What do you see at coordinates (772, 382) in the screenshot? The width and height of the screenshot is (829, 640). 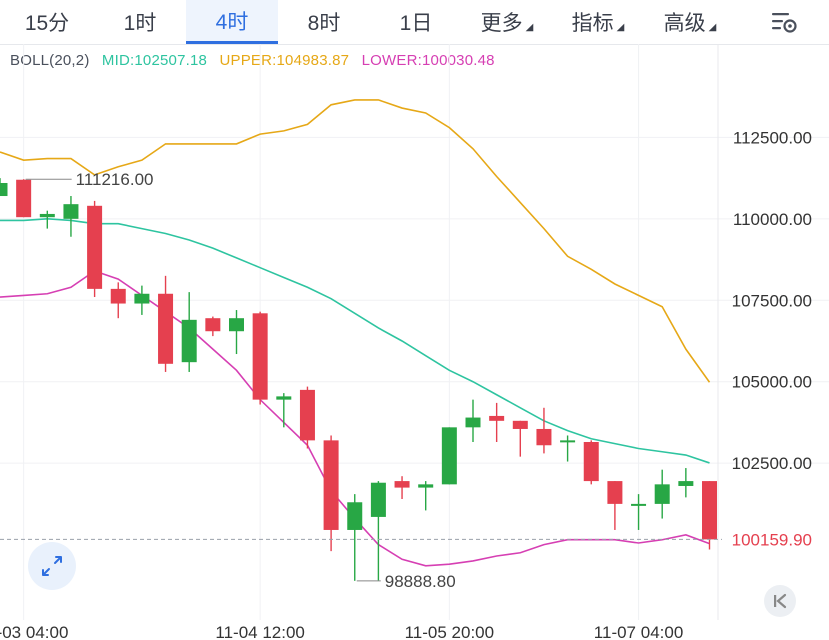 I see `y-tick-label: 105000.00` at bounding box center [772, 382].